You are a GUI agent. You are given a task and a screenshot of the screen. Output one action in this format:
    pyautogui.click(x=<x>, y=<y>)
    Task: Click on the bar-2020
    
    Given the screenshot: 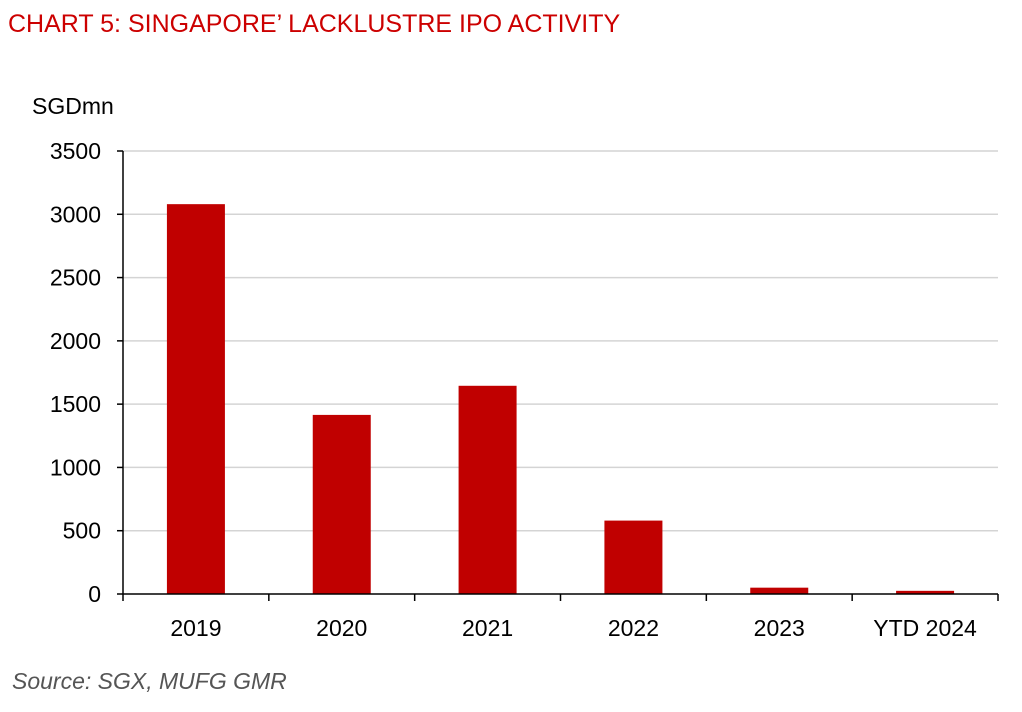 What is the action you would take?
    pyautogui.click(x=341, y=504)
    